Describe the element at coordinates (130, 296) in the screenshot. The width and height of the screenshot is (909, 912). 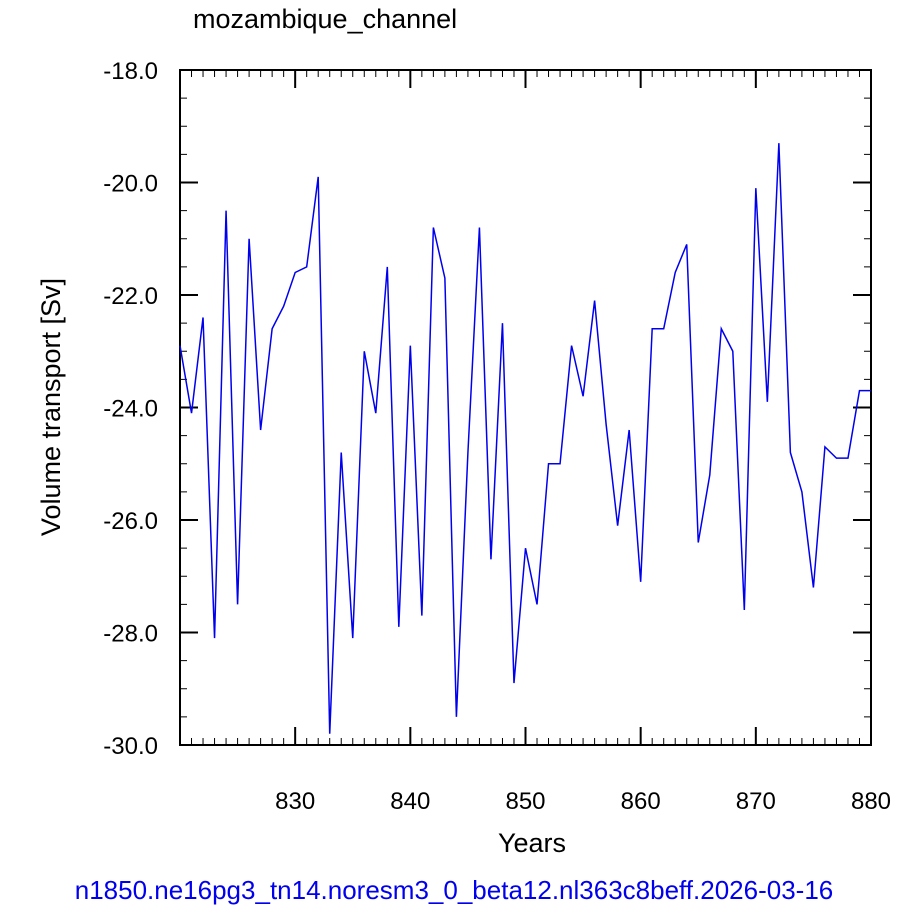
I see `y-tick-label: -22.0` at that location.